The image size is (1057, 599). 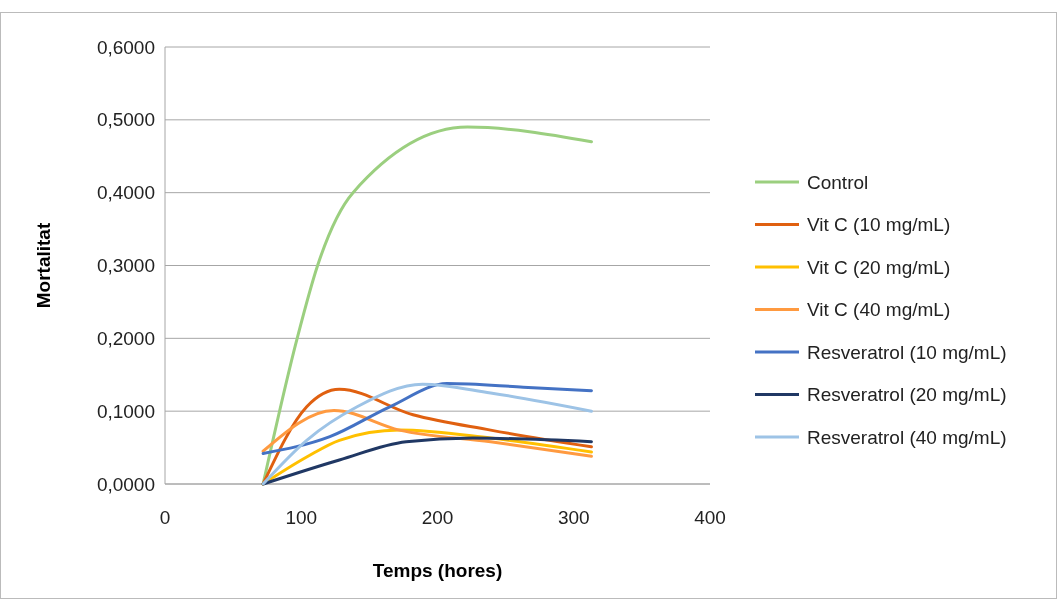 I want to click on x-axis-title: Temps (hores), so click(x=437, y=570).